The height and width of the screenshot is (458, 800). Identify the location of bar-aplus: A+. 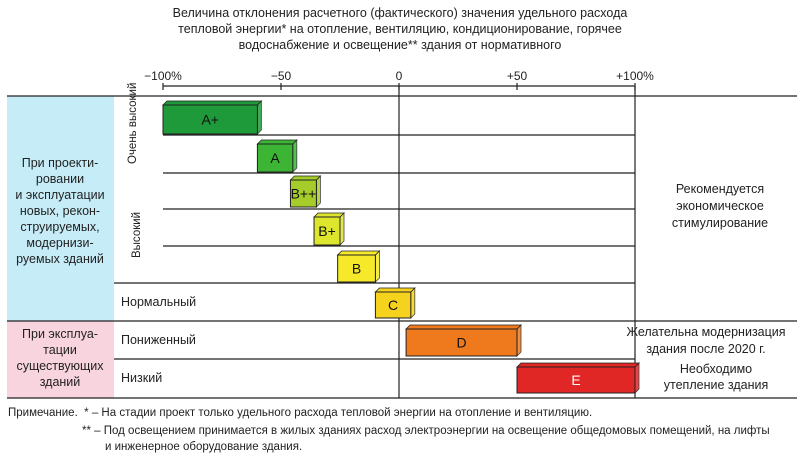
(212, 117).